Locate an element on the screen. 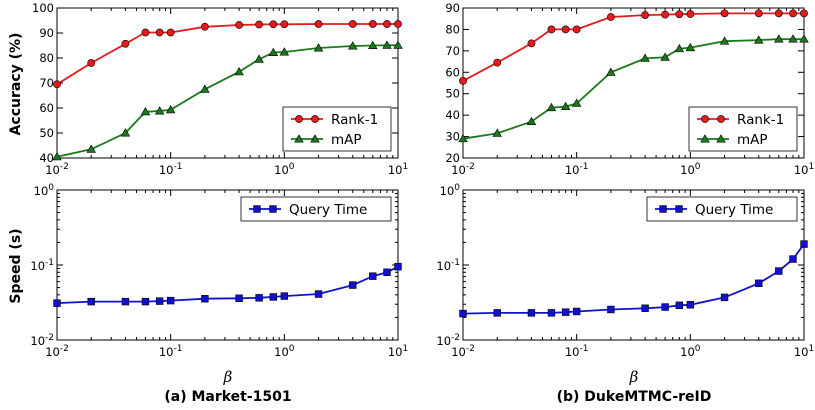 This screenshot has width=815, height=410. legend-label: Query Time is located at coordinates (328, 210).